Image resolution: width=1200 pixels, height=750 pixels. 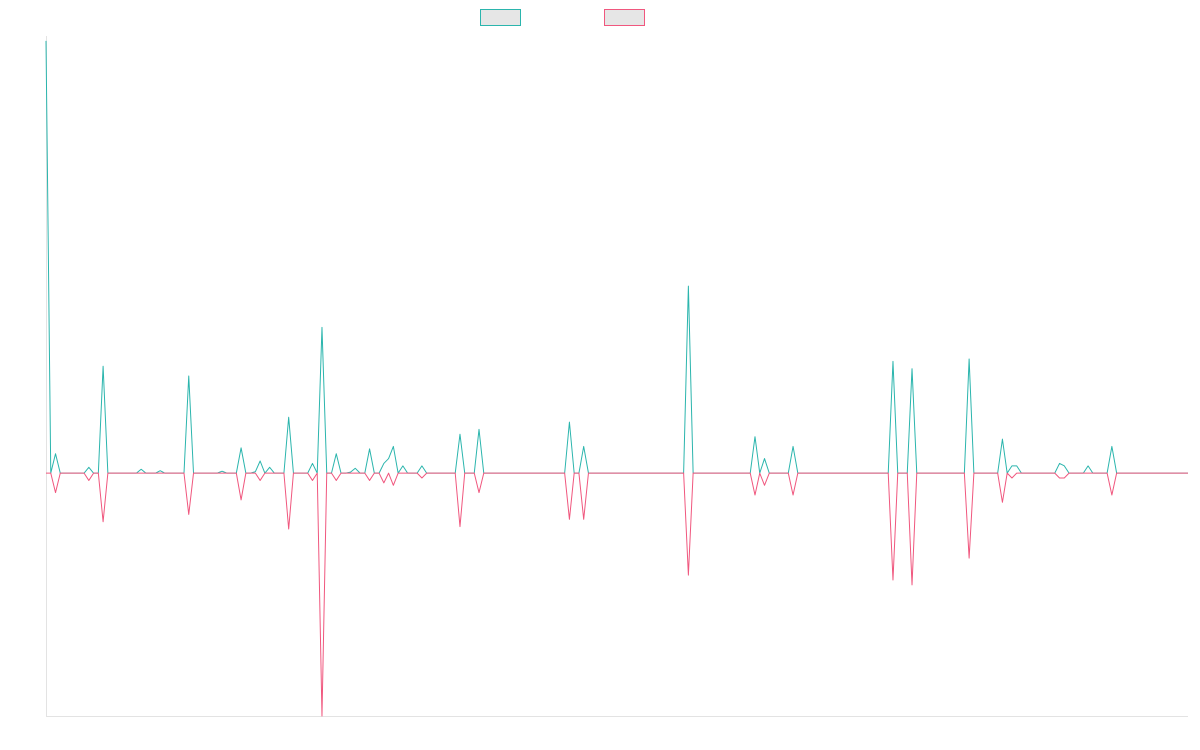 What do you see at coordinates (500, 17) in the screenshot?
I see `legend-swatch-positive` at bounding box center [500, 17].